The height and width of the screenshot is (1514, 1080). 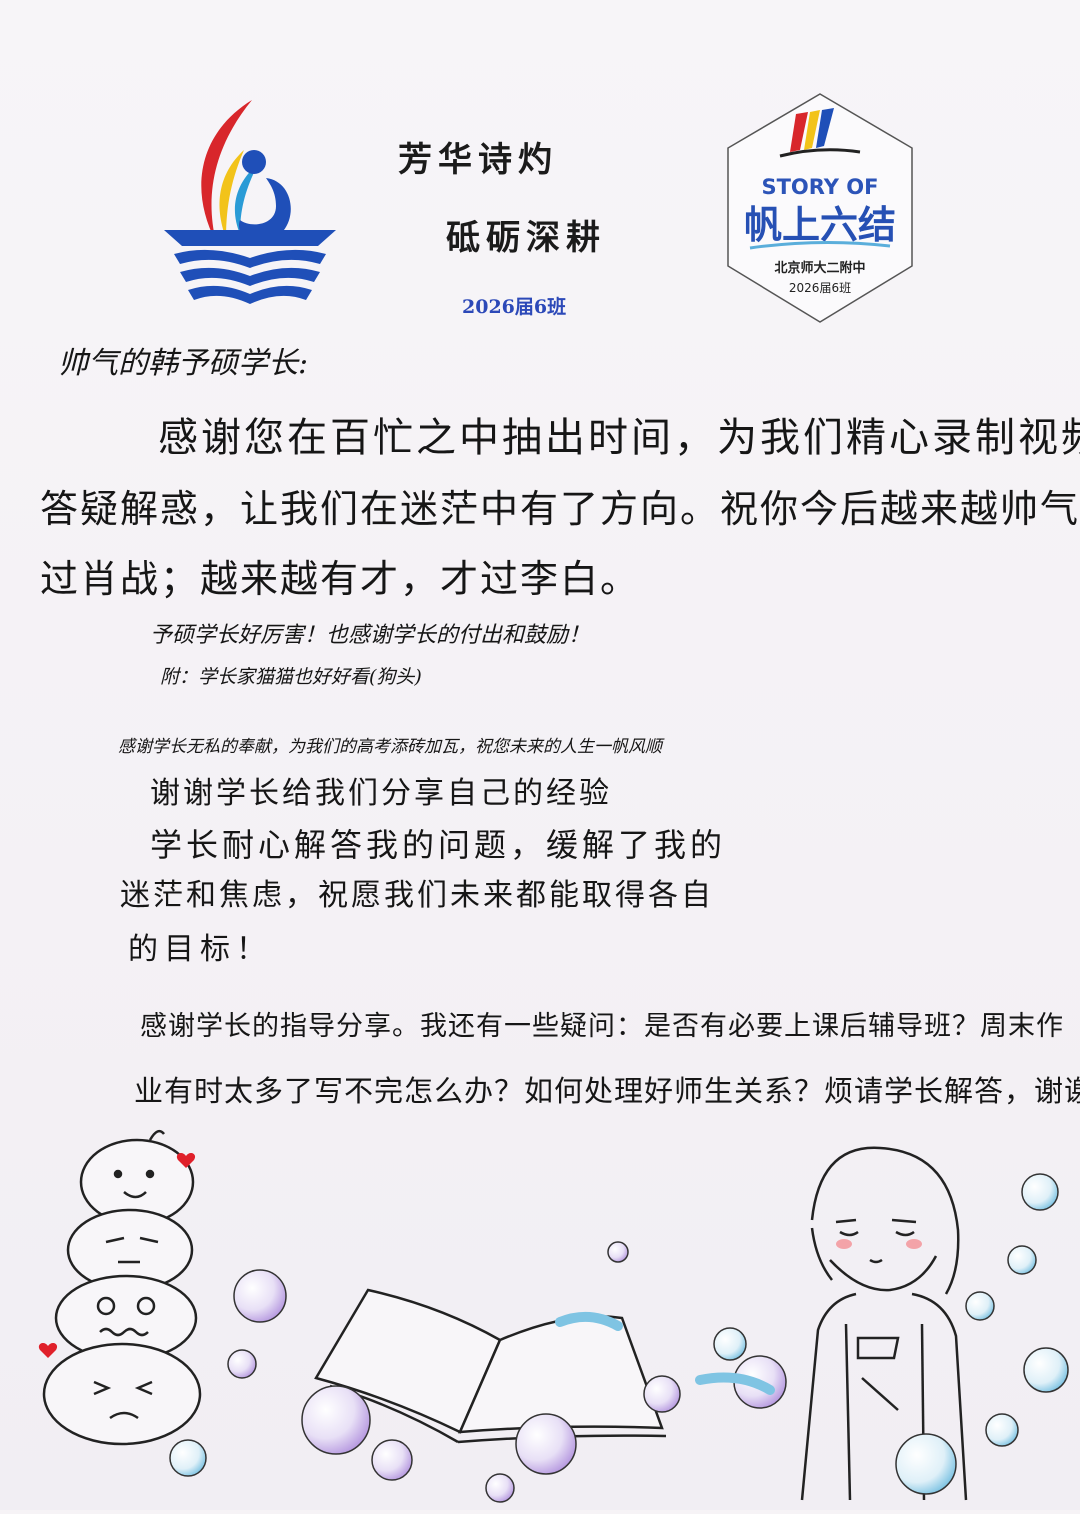 I want to click on paragraph-5: 谢谢学长给我们分享自己的经验, so click(x=381, y=793).